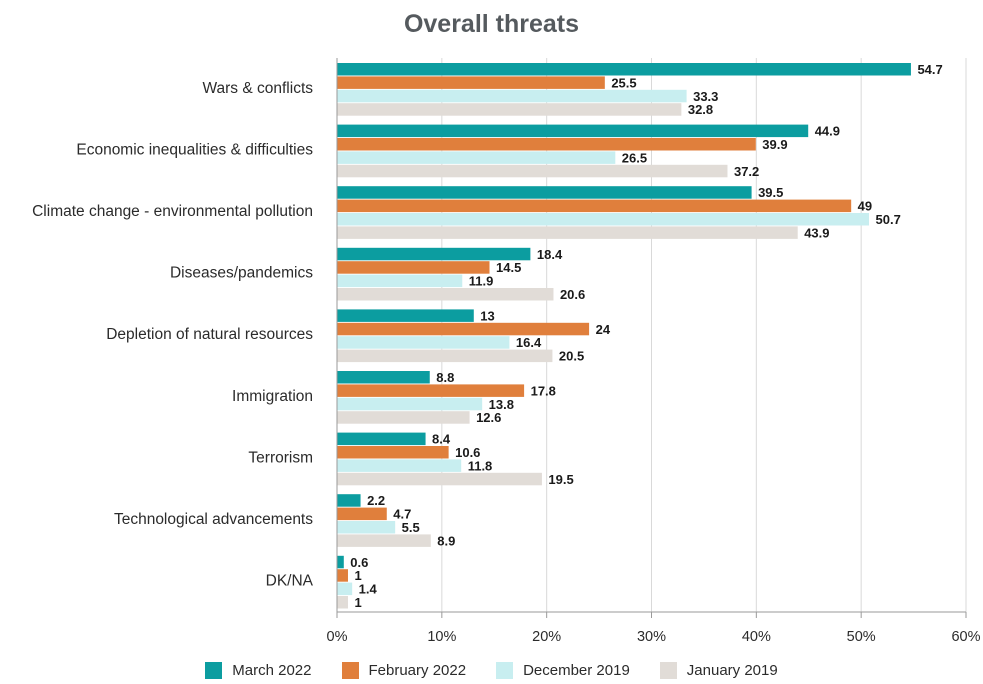 The height and width of the screenshot is (684, 983). What do you see at coordinates (467, 452) in the screenshot?
I see `data-label: 10.6` at bounding box center [467, 452].